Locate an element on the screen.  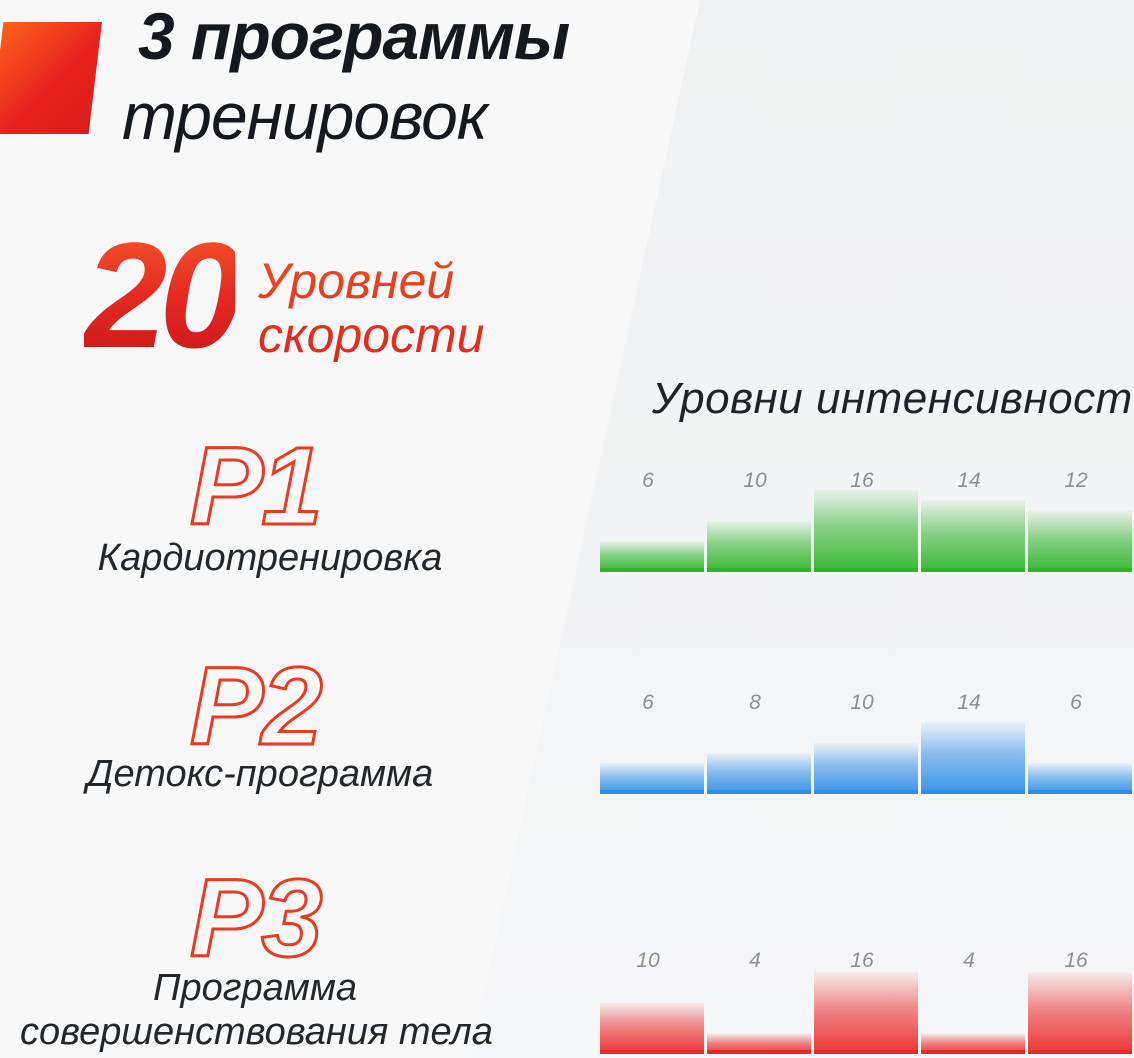
value-label-p2-4: 14 is located at coordinates (968, 702).